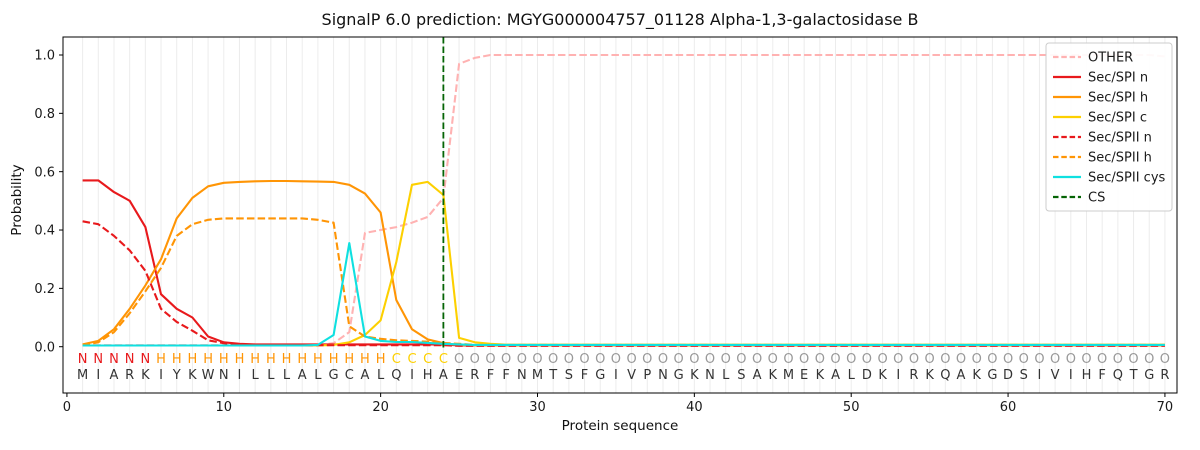  Describe the element at coordinates (647, 375) in the screenshot. I see `residue-letter: P` at that location.